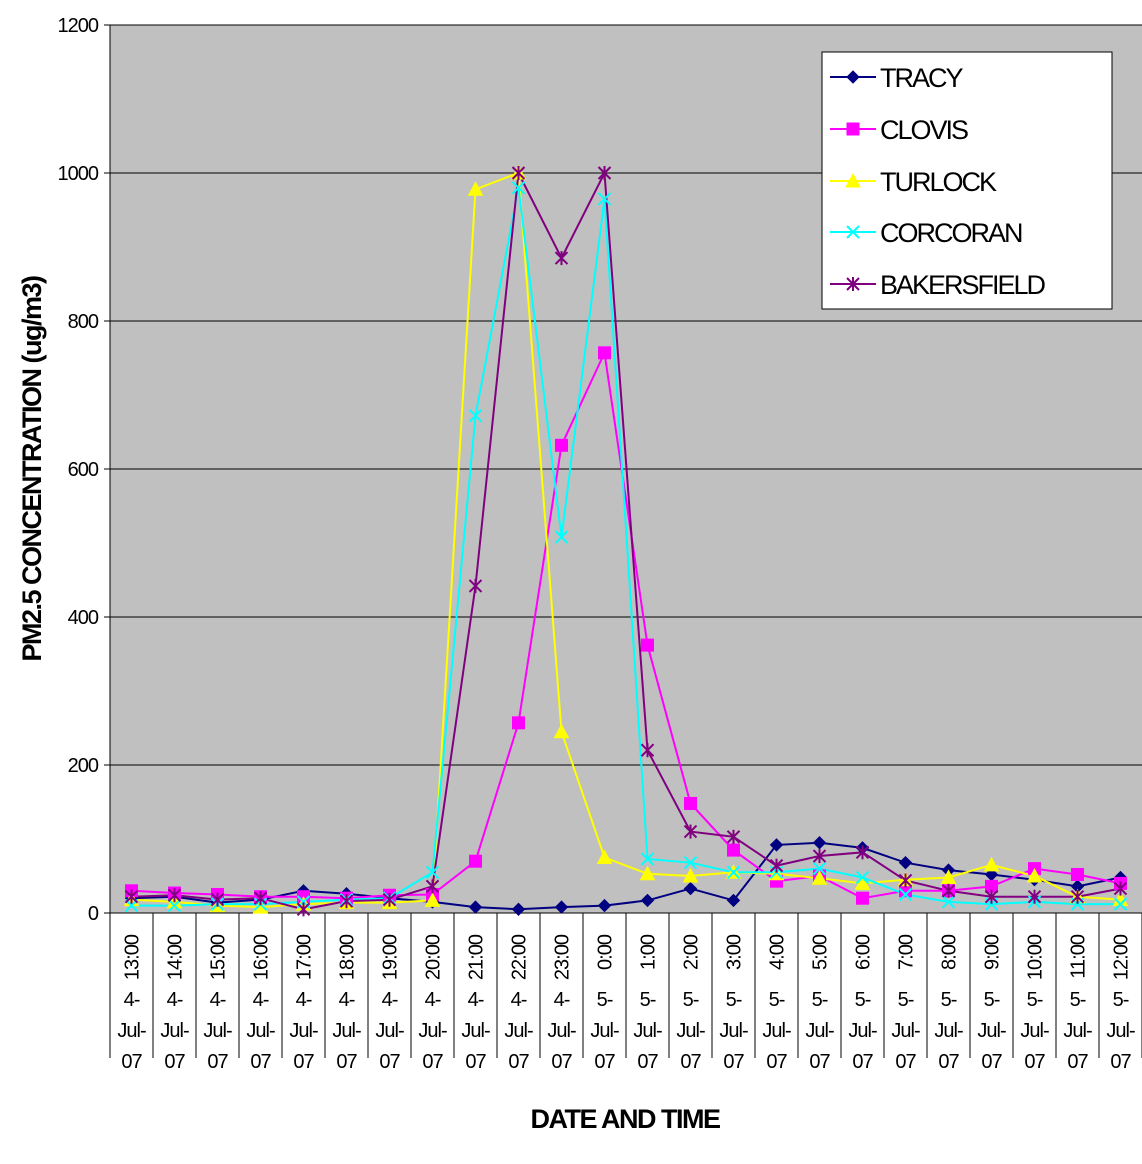 The image size is (1142, 1164). Describe the element at coordinates (821, 952) in the screenshot. I see `x-time-label: 5:00` at that location.